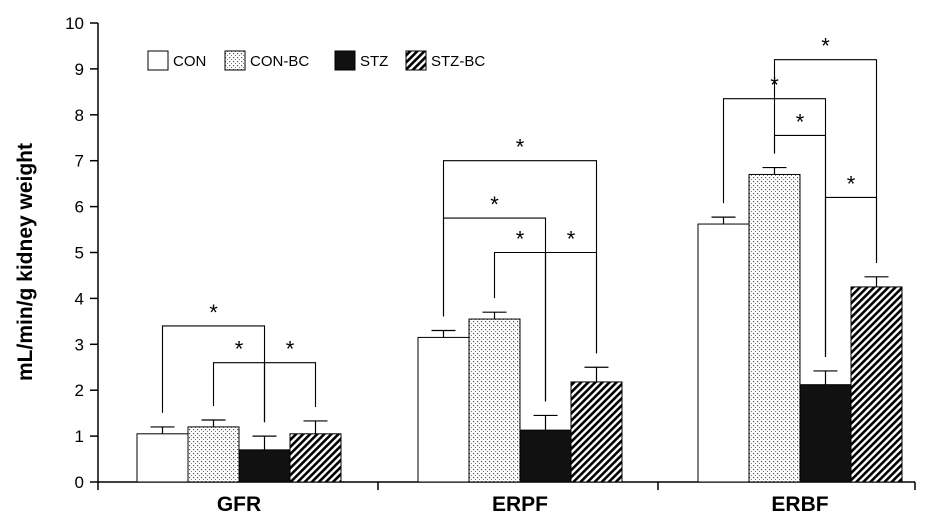  What do you see at coordinates (345, 60) in the screenshot?
I see `legend-swatch-stz` at bounding box center [345, 60].